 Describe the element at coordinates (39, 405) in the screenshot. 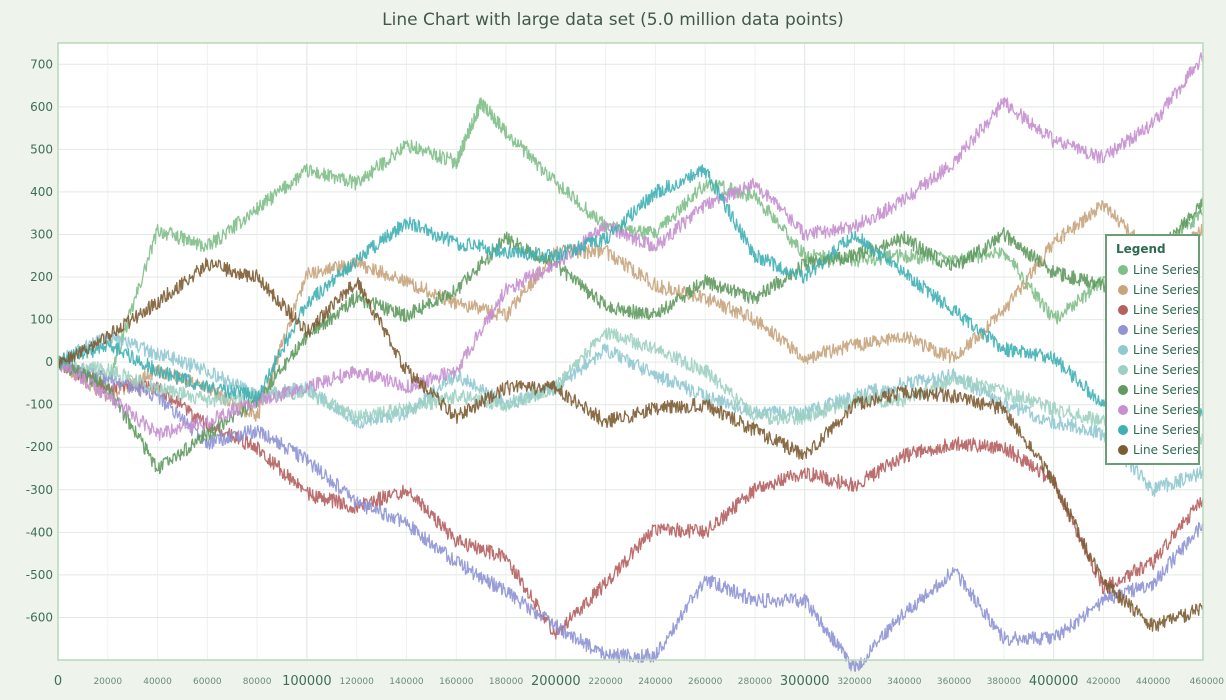

I see `y-tick-label: -100` at that location.